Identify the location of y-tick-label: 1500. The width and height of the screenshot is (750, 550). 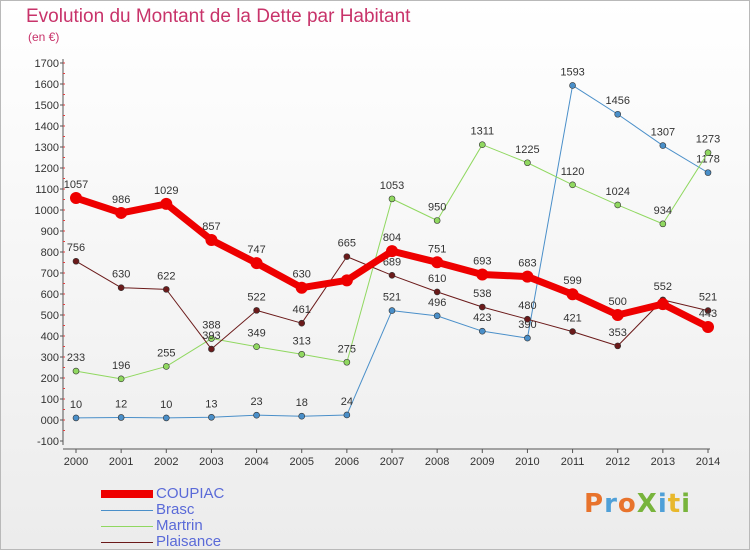
(47, 106).